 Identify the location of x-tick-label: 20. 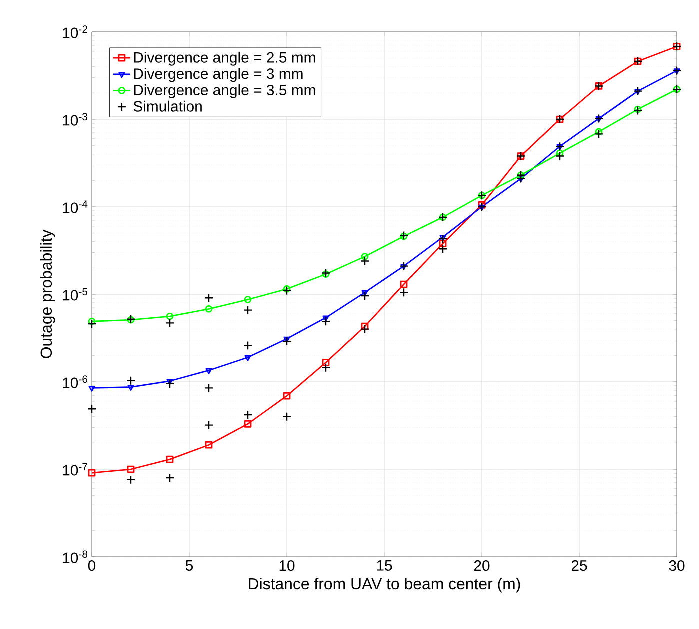
(482, 566).